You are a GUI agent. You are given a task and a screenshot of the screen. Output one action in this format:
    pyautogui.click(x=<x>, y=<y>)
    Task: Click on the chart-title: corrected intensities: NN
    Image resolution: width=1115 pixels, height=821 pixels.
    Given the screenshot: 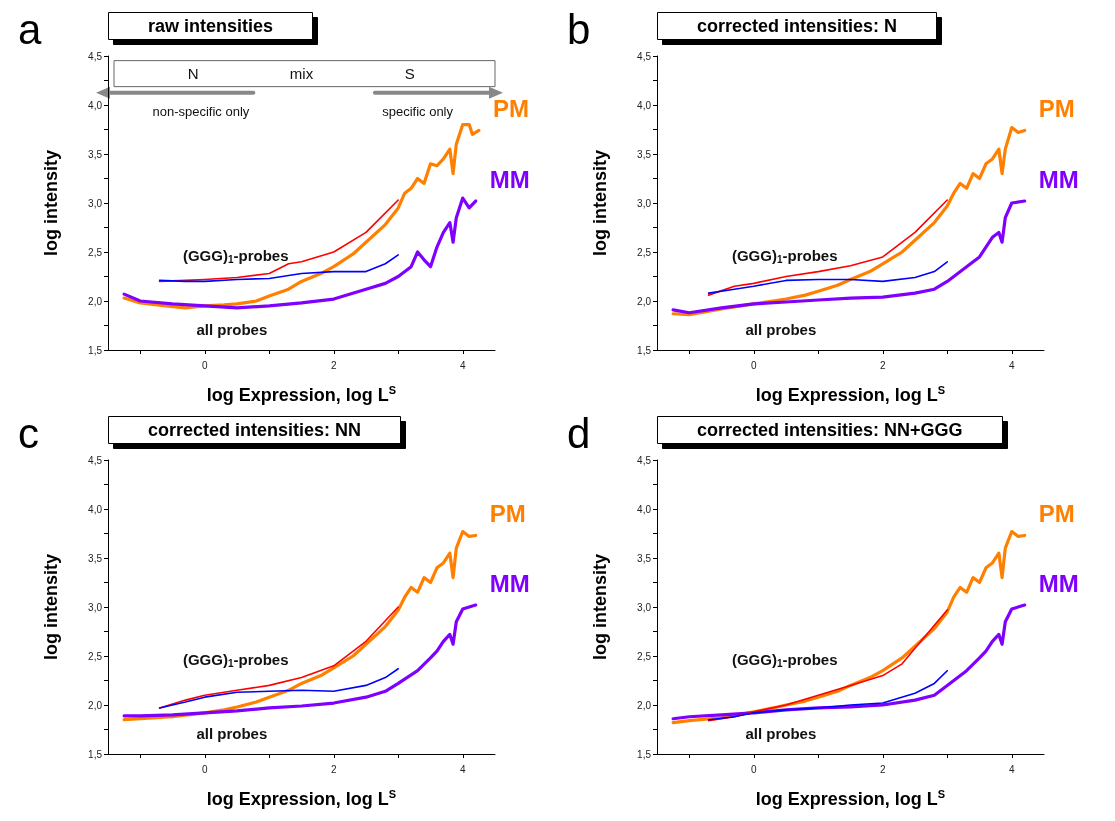 What is the action you would take?
    pyautogui.click(x=255, y=430)
    